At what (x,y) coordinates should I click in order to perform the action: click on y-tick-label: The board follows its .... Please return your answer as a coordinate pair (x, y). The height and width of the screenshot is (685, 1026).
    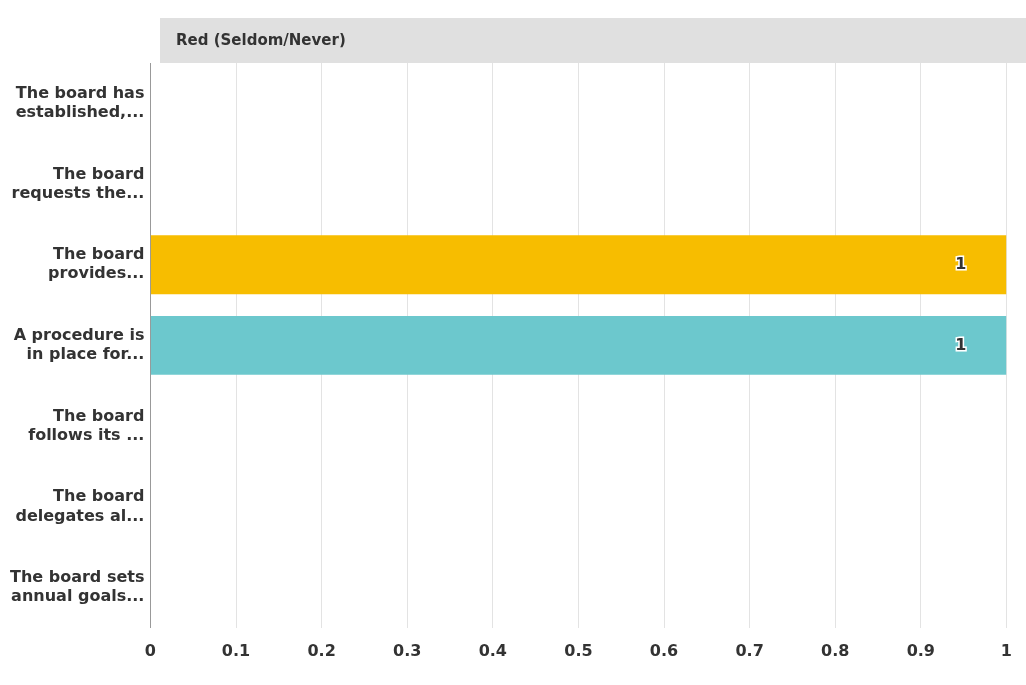
    Looking at the image, I should click on (86, 424).